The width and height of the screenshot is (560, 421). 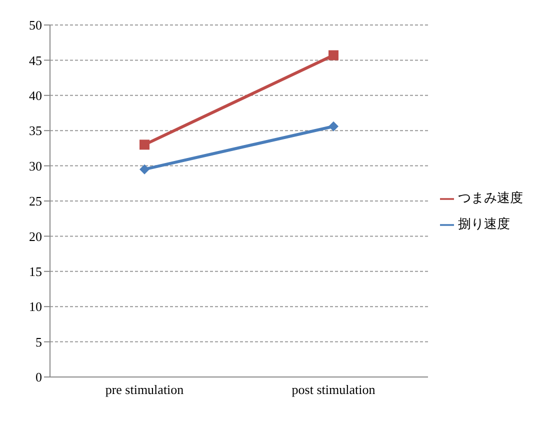 I want to click on y-tick-label: 50, so click(x=35, y=25).